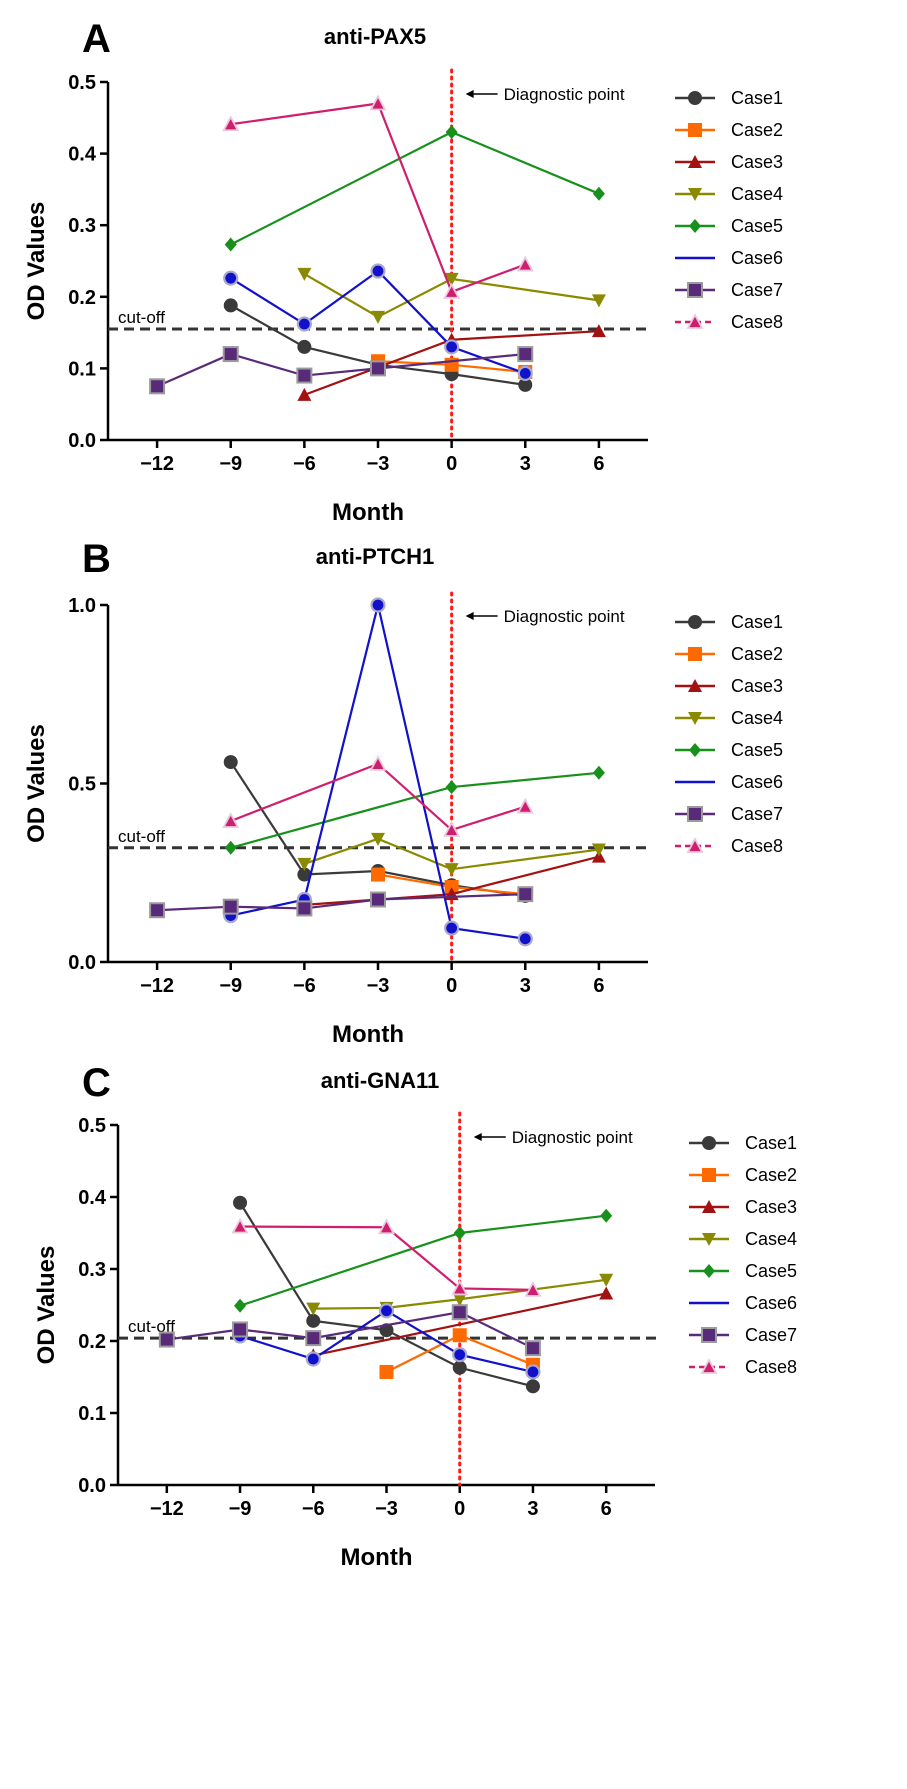  I want to click on chart-title: anti-GNA11, so click(380, 1080).